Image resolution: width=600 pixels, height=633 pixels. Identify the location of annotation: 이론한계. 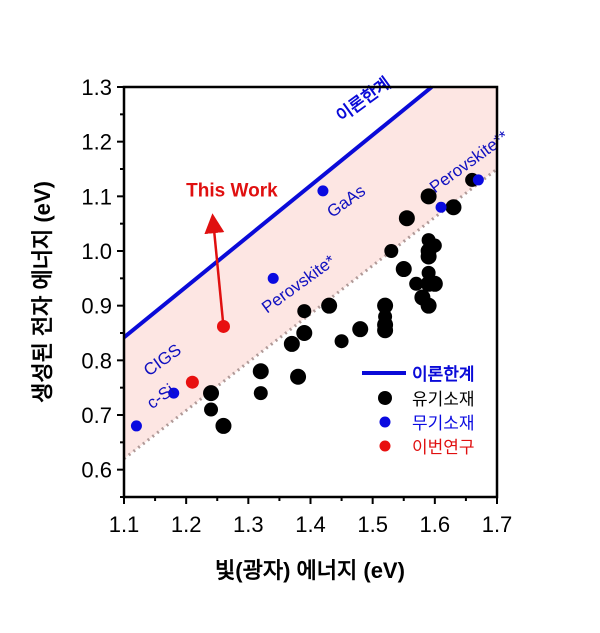
(364, 100).